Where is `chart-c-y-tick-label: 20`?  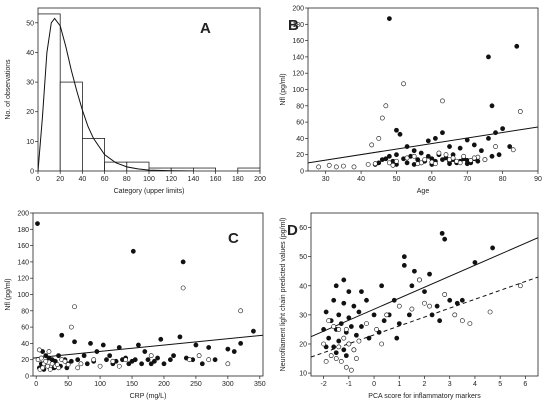 chart-c-y-tick-label: 20 is located at coordinates (25, 360).